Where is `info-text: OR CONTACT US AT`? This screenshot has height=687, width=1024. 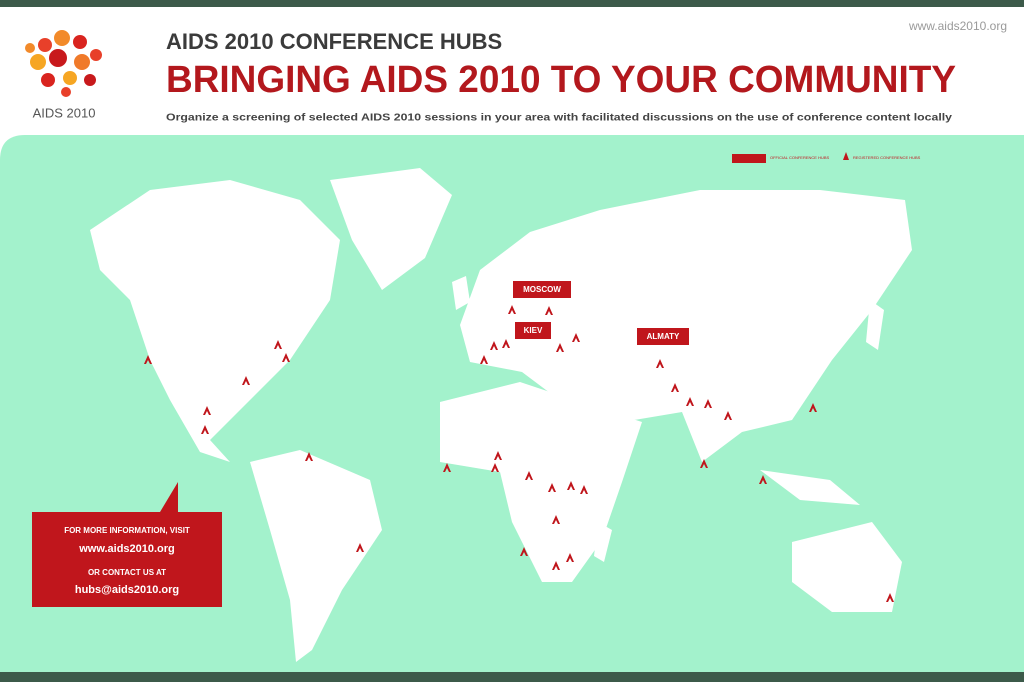 info-text: OR CONTACT US AT is located at coordinates (127, 572).